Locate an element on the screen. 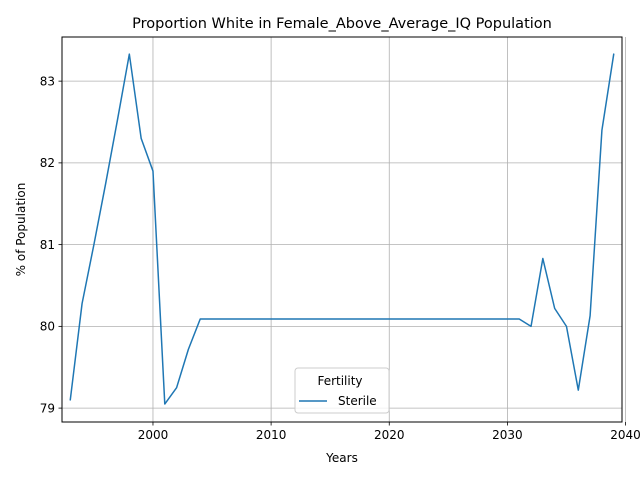 Image resolution: width=640 pixels, height=480 pixels. x-tick-label-2000: 2000 is located at coordinates (153, 435).